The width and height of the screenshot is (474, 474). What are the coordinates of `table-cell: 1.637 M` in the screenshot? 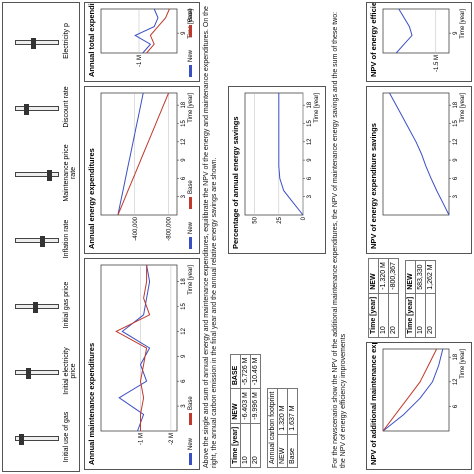 It's located at (292, 411).